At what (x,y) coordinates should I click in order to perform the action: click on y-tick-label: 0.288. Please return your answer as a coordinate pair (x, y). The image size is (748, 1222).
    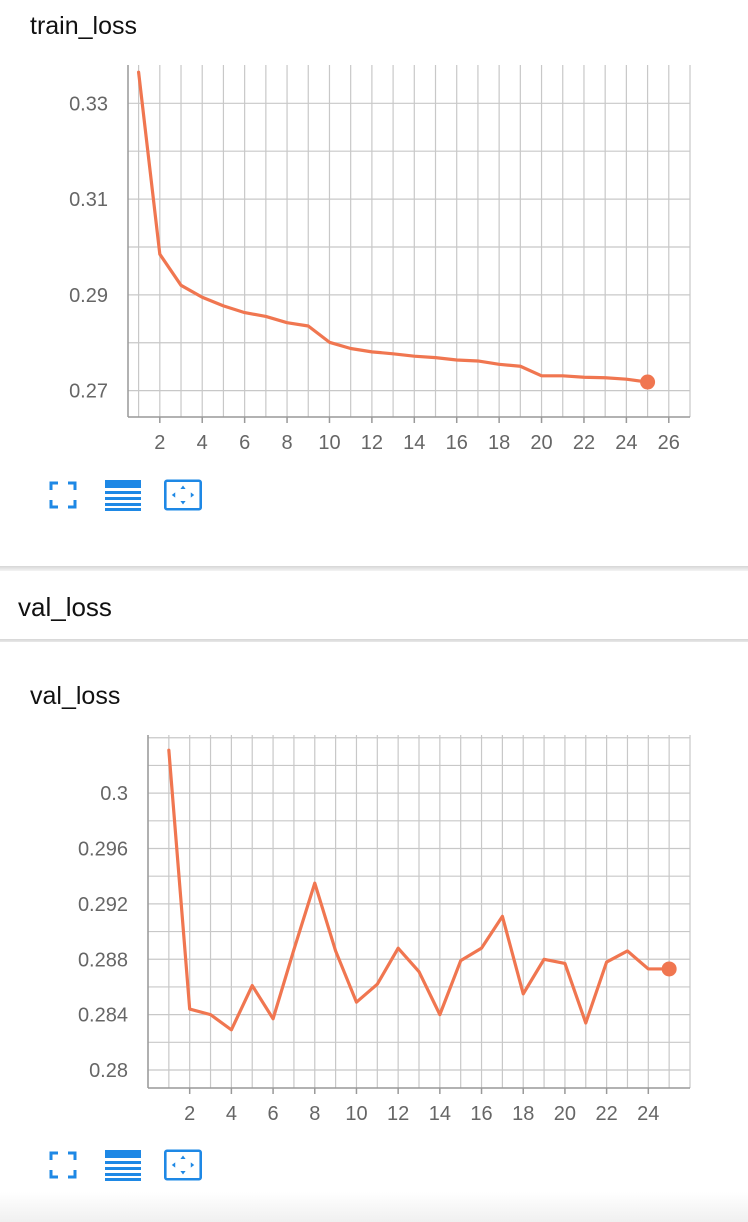
    Looking at the image, I should click on (103, 960).